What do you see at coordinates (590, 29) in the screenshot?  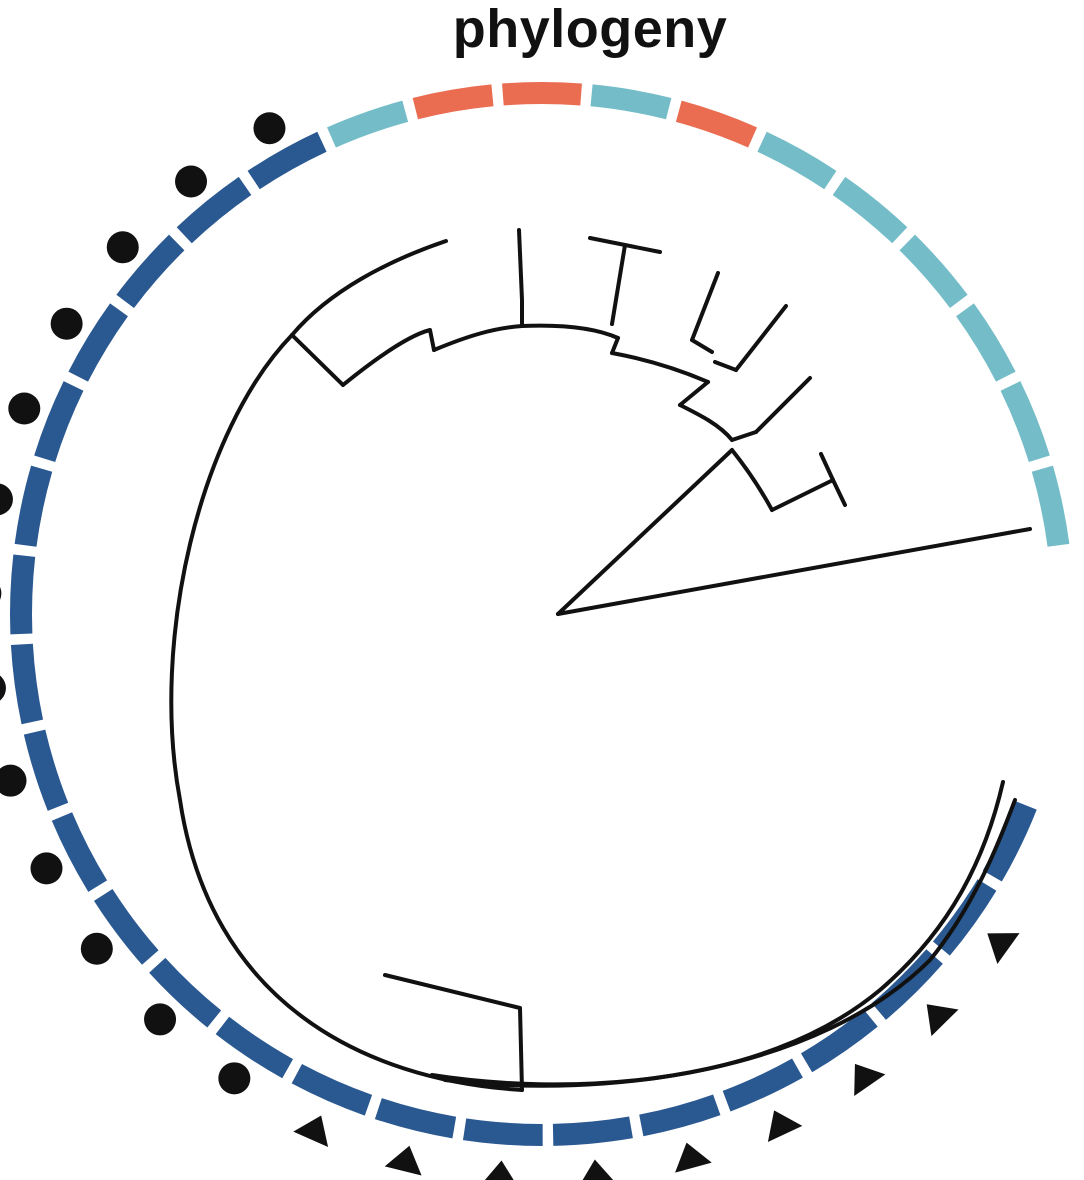 I see `diagram-title: phylogeny` at bounding box center [590, 29].